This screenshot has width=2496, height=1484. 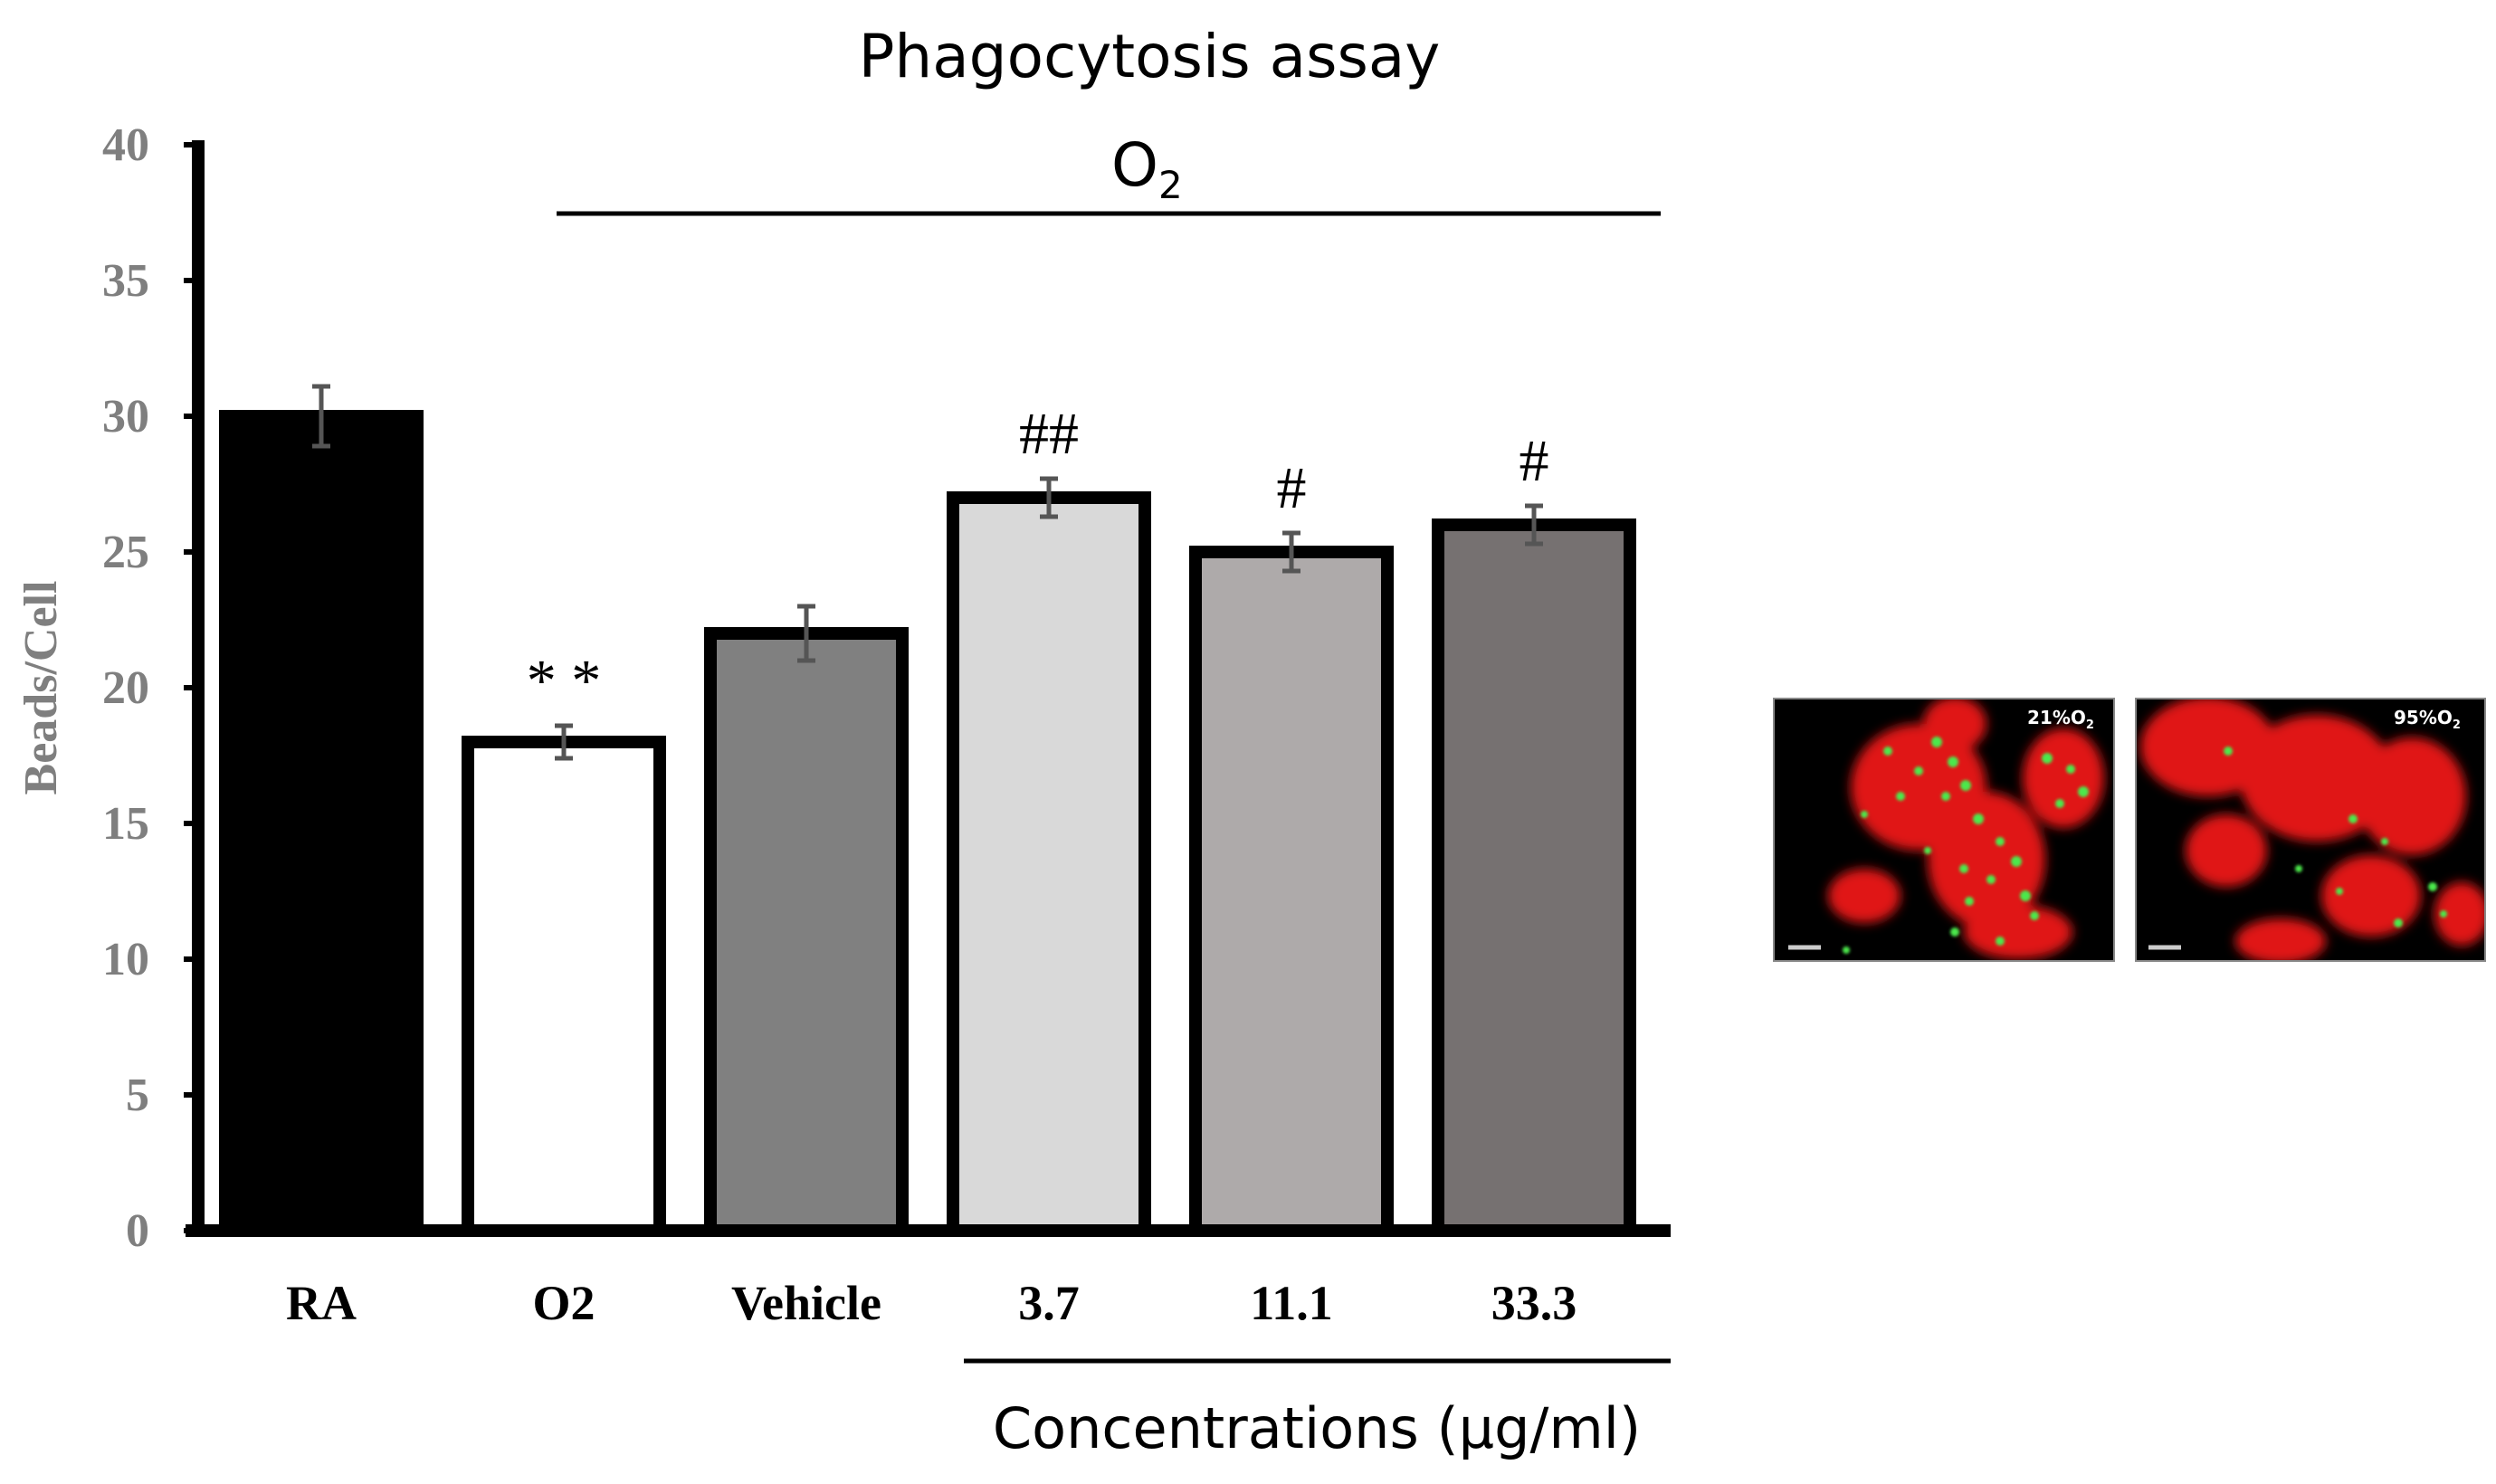 What do you see at coordinates (1534, 1303) in the screenshot?
I see `x-tick-label: 33.3` at bounding box center [1534, 1303].